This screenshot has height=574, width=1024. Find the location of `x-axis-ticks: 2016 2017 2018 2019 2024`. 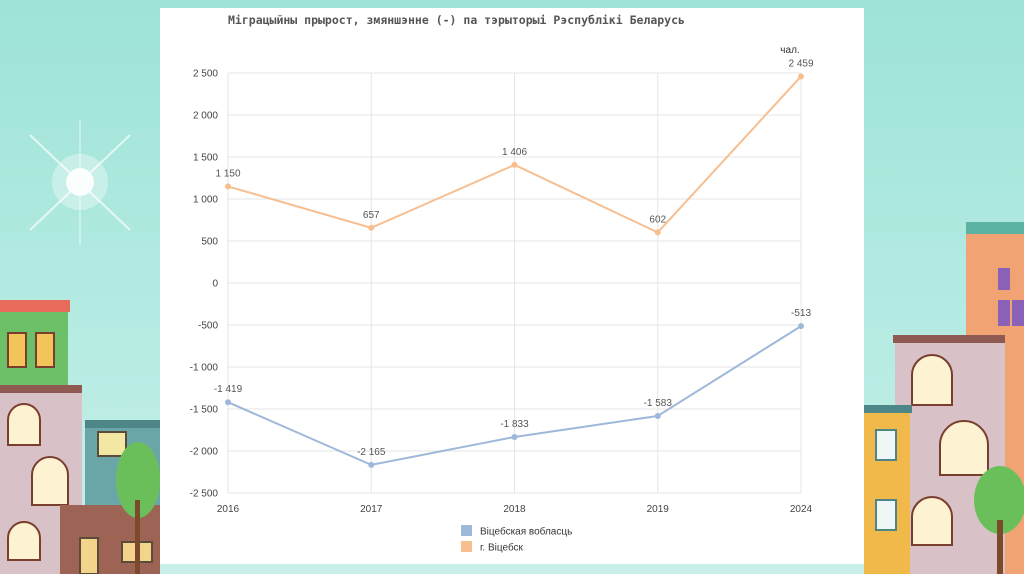

x-axis-ticks: 2016 2017 2018 2019 2024 is located at coordinates (515, 509).